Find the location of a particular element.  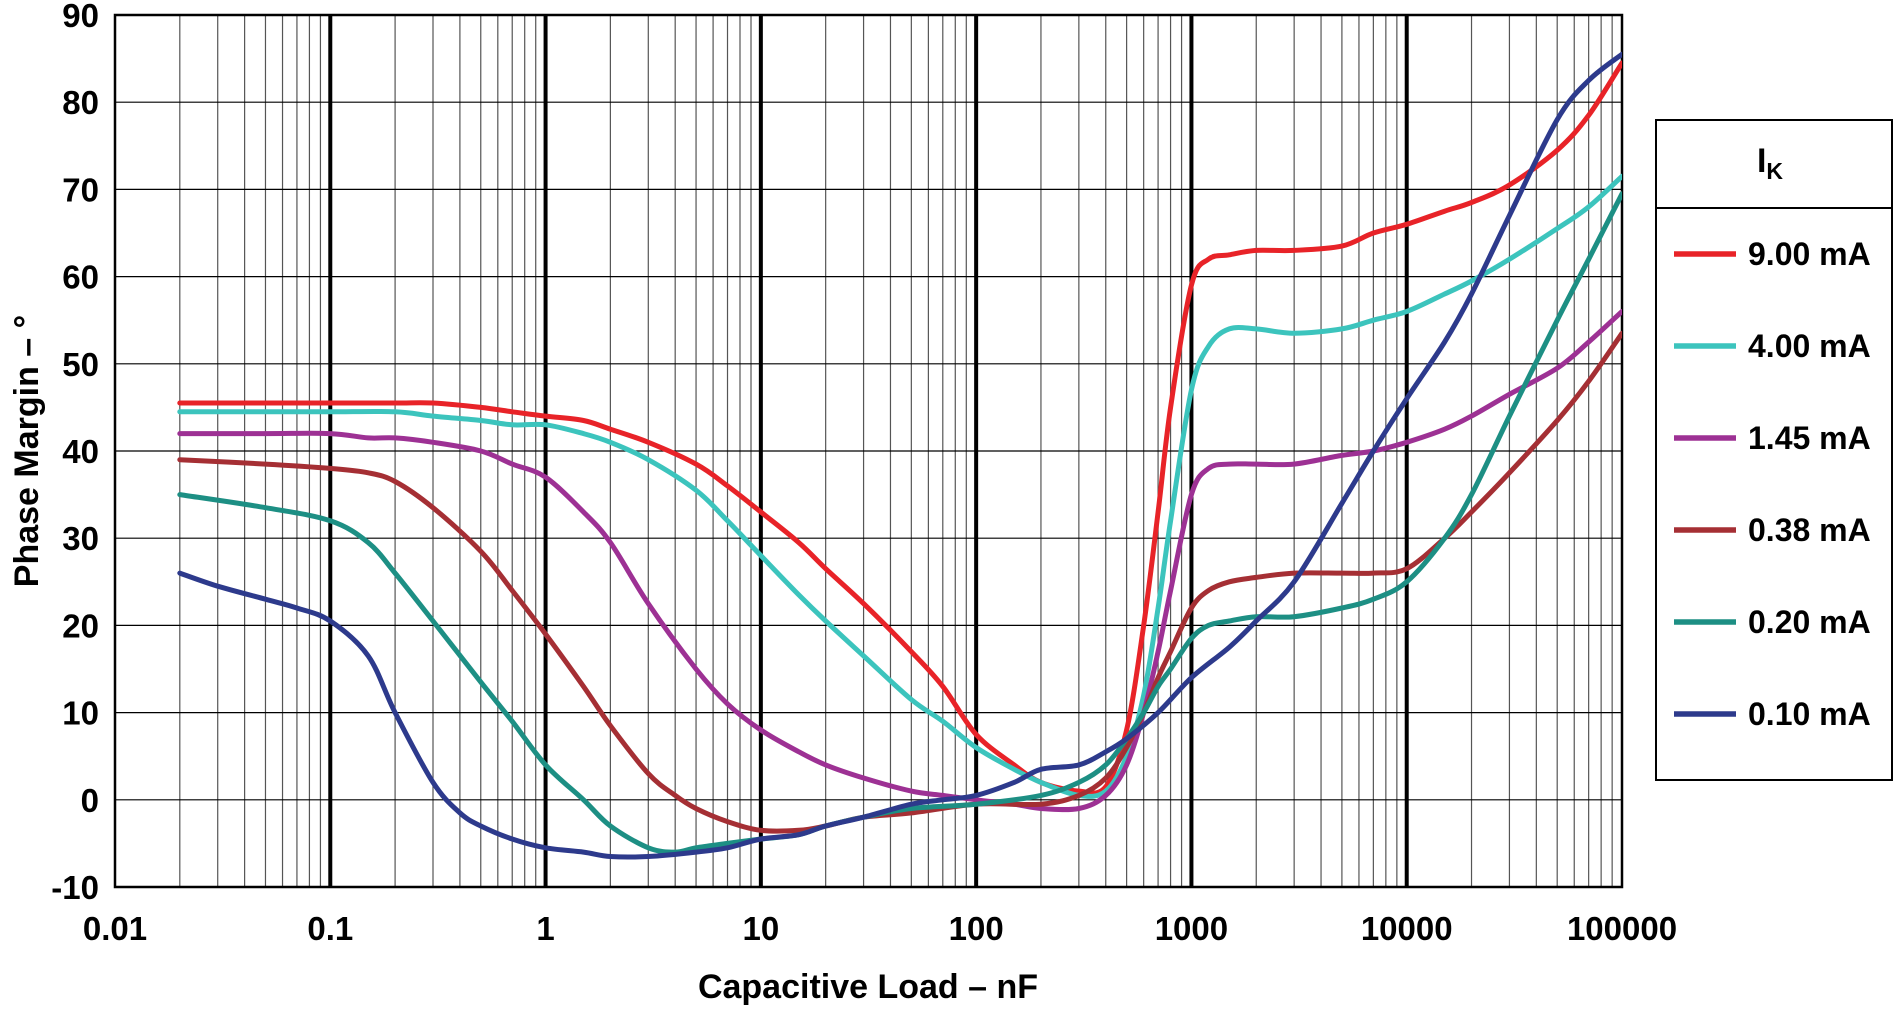

legend-box is located at coordinates (1774, 450).